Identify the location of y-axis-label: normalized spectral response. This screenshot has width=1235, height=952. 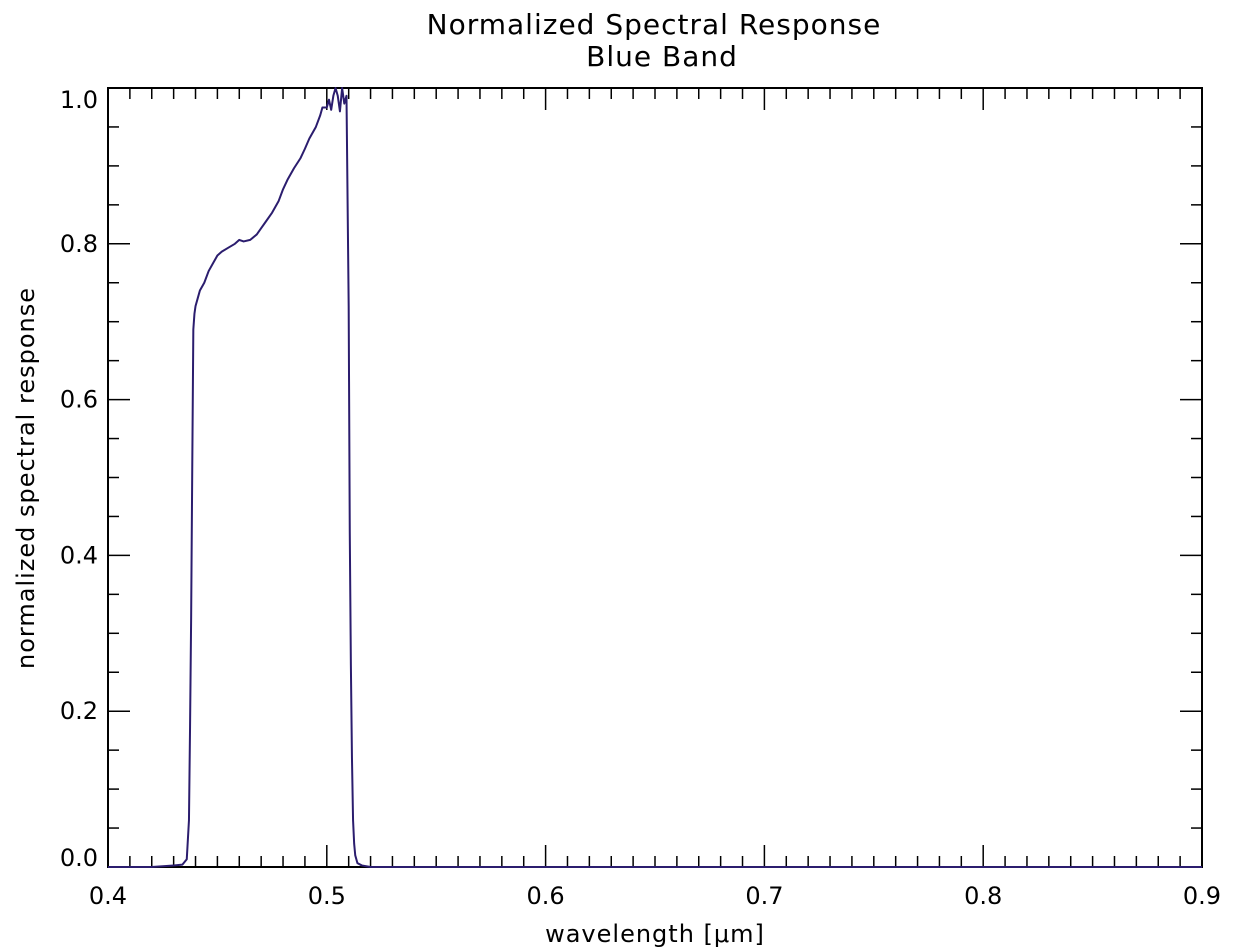
(26, 478).